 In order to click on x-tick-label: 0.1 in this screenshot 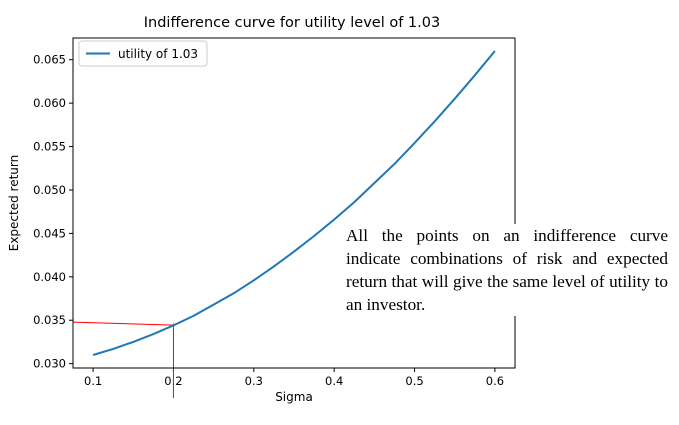, I will do `click(93, 381)`.